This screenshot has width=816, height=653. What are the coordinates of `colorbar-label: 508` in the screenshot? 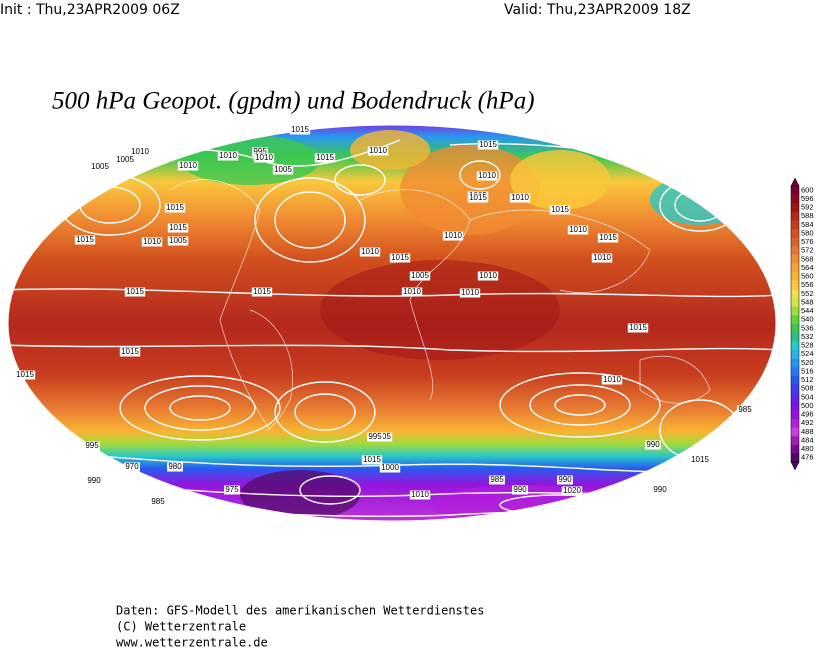 It's located at (807, 388).